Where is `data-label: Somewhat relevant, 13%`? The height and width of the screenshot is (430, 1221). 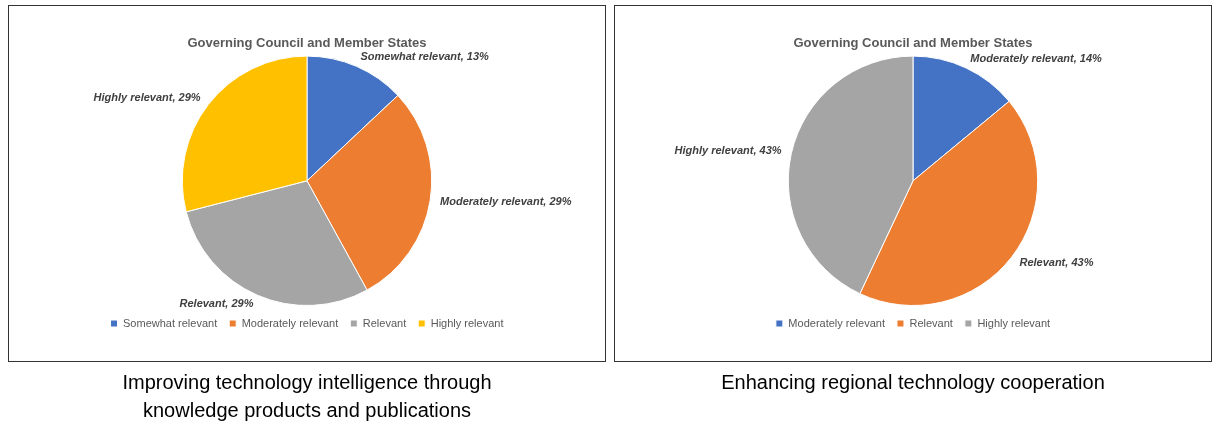
data-label: Somewhat relevant, 13% is located at coordinates (425, 56).